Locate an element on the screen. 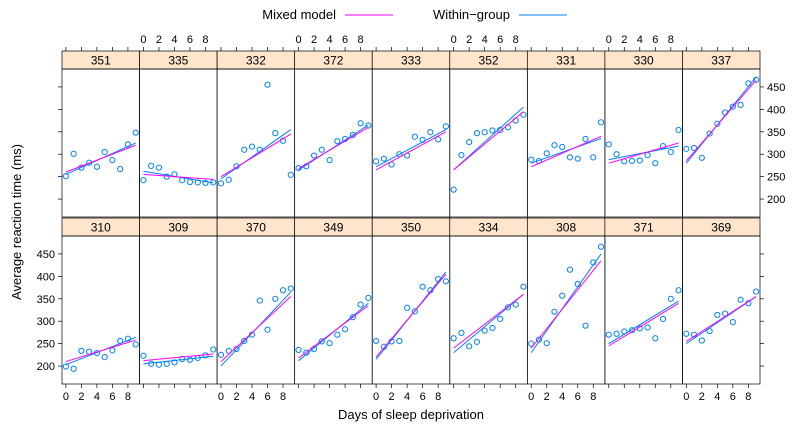 This screenshot has height=426, width=793. point-371-day9 is located at coordinates (678, 290).